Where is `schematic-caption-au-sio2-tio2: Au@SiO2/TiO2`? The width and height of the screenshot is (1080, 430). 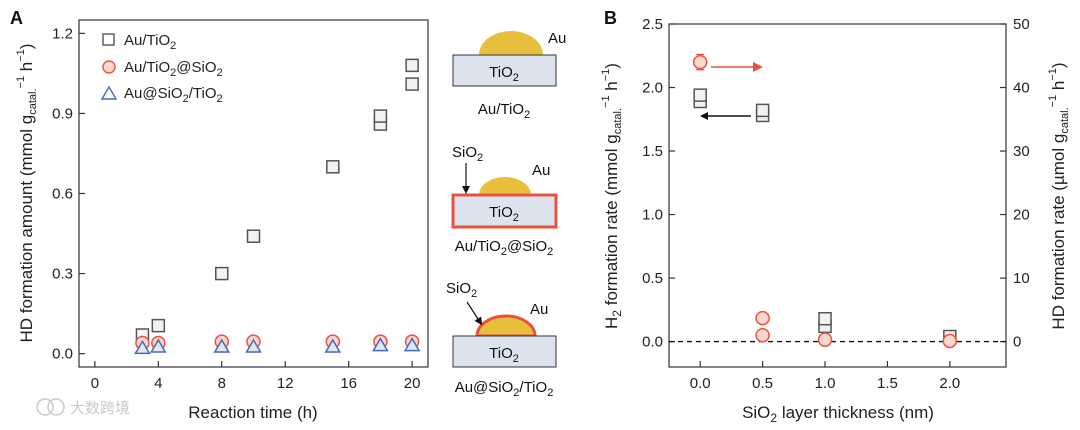
schematic-caption-au-sio2-tio2: Au@SiO2/TiO2 is located at coordinates (504, 389).